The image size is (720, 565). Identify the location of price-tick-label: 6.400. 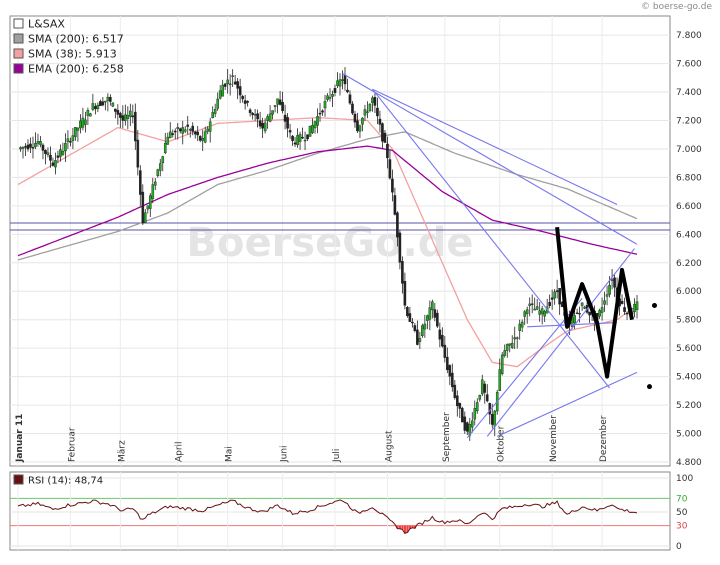
(689, 235).